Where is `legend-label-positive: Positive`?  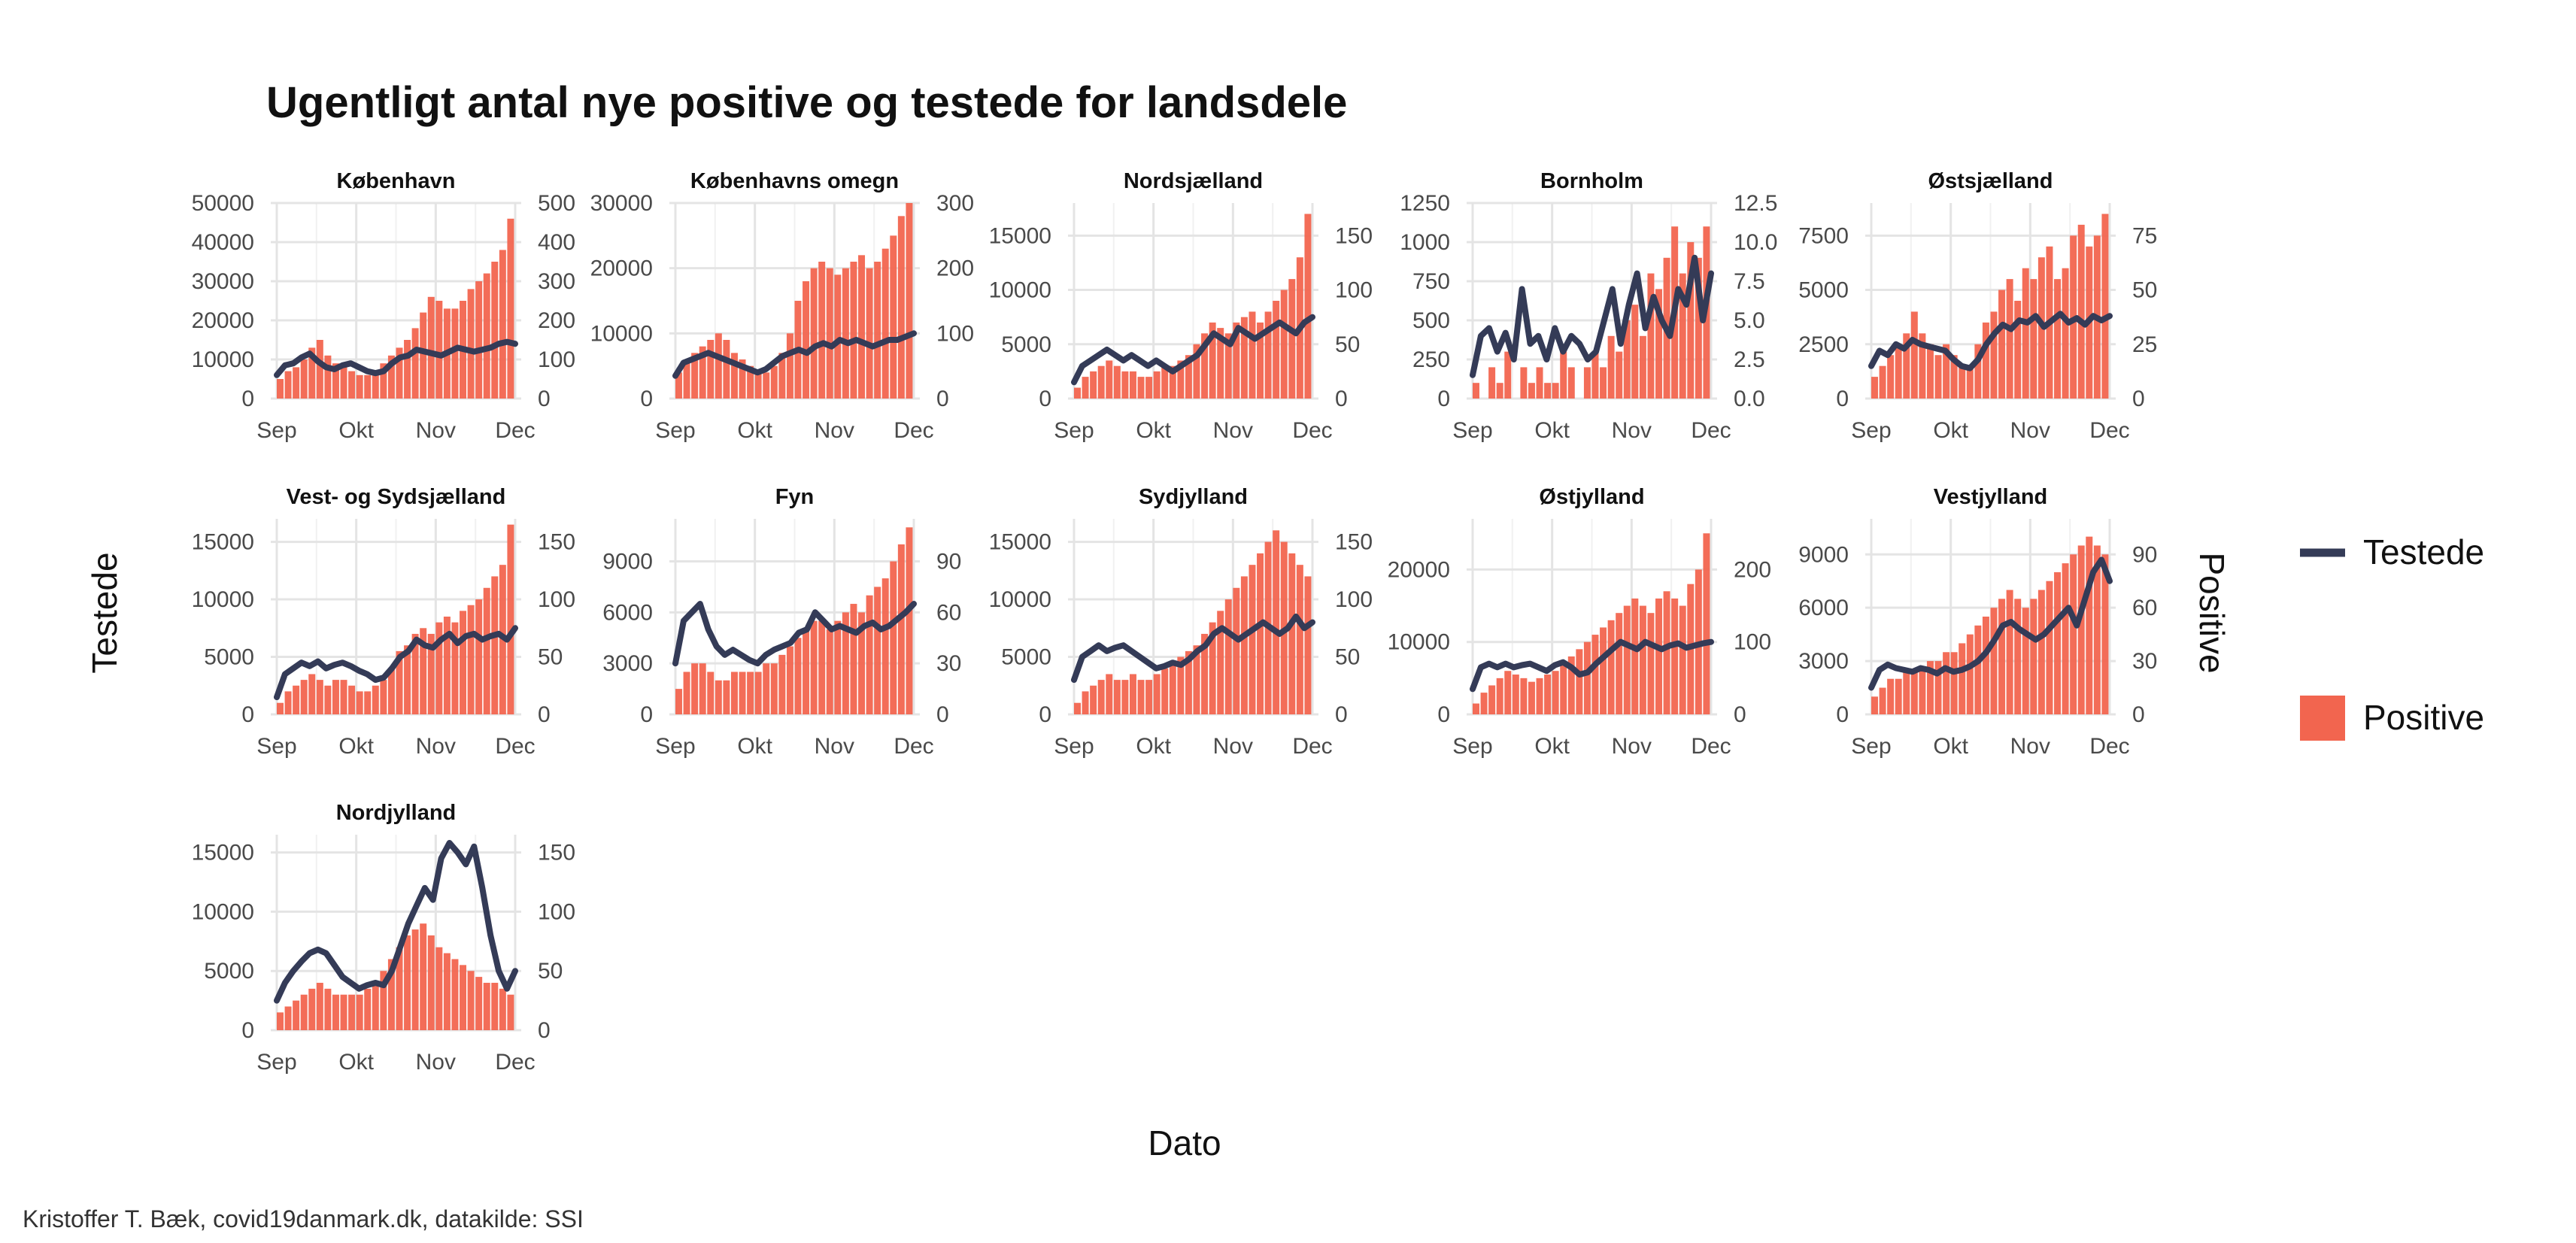
legend-label-positive: Positive is located at coordinates (2423, 717).